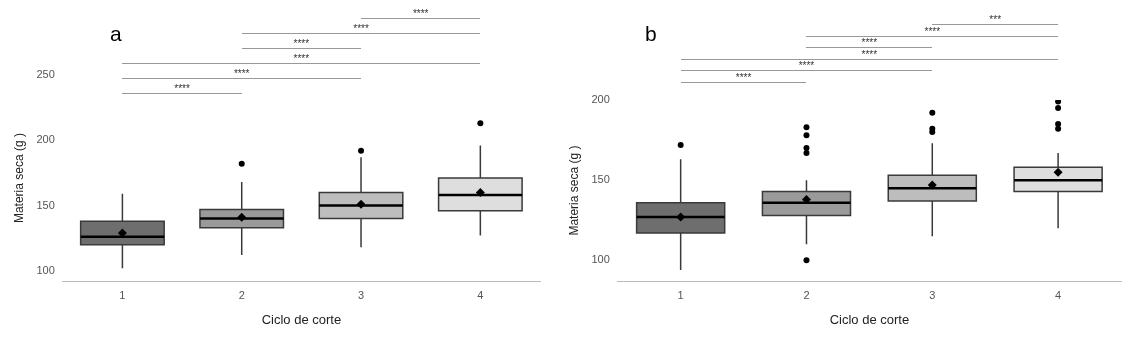 Image resolution: width=1131 pixels, height=339 pixels. I want to click on y-tick-label: 250, so click(45, 74).